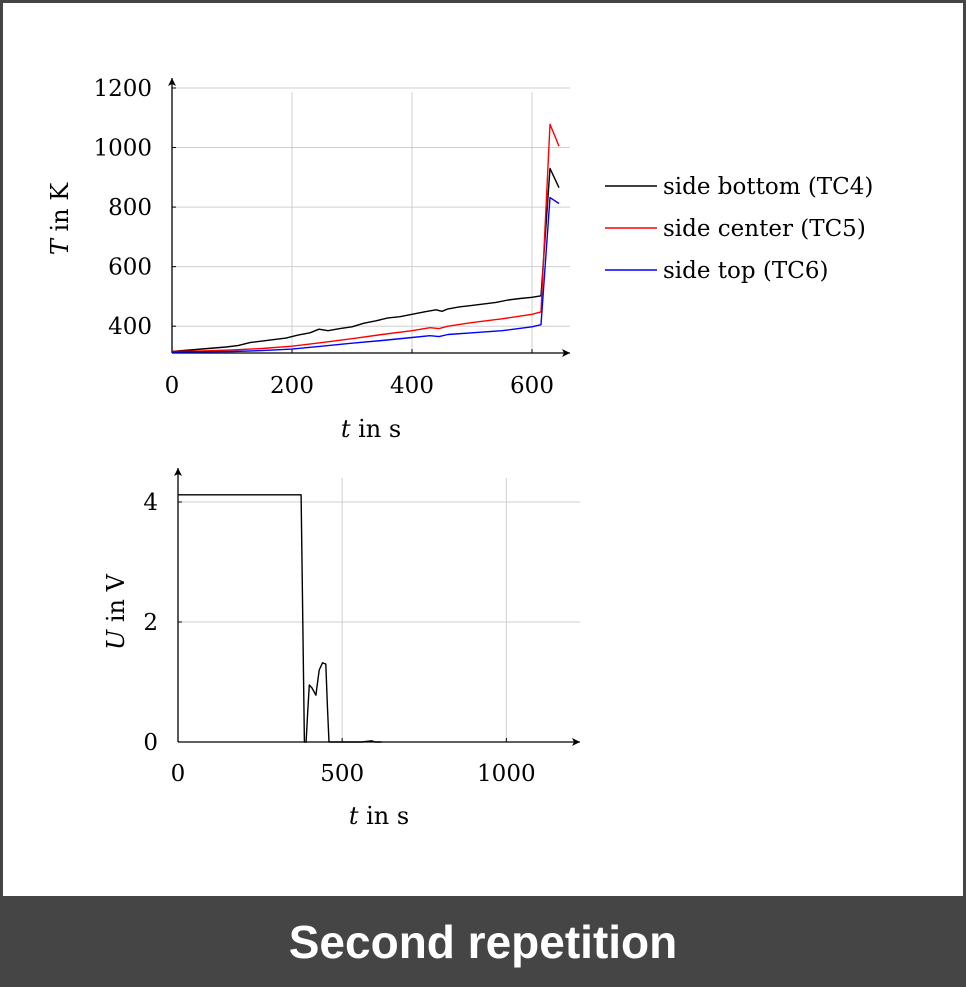 The width and height of the screenshot is (966, 987). Describe the element at coordinates (116, 611) in the screenshot. I see `y-axis-label: U in V` at that location.